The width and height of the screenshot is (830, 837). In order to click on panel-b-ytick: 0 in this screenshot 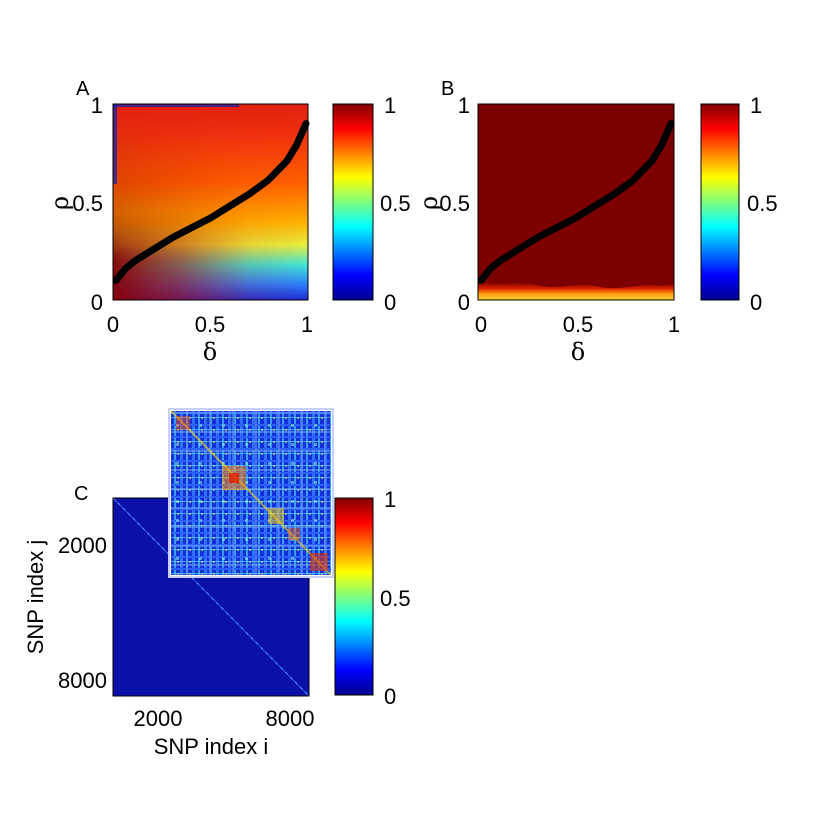, I will do `click(464, 302)`.